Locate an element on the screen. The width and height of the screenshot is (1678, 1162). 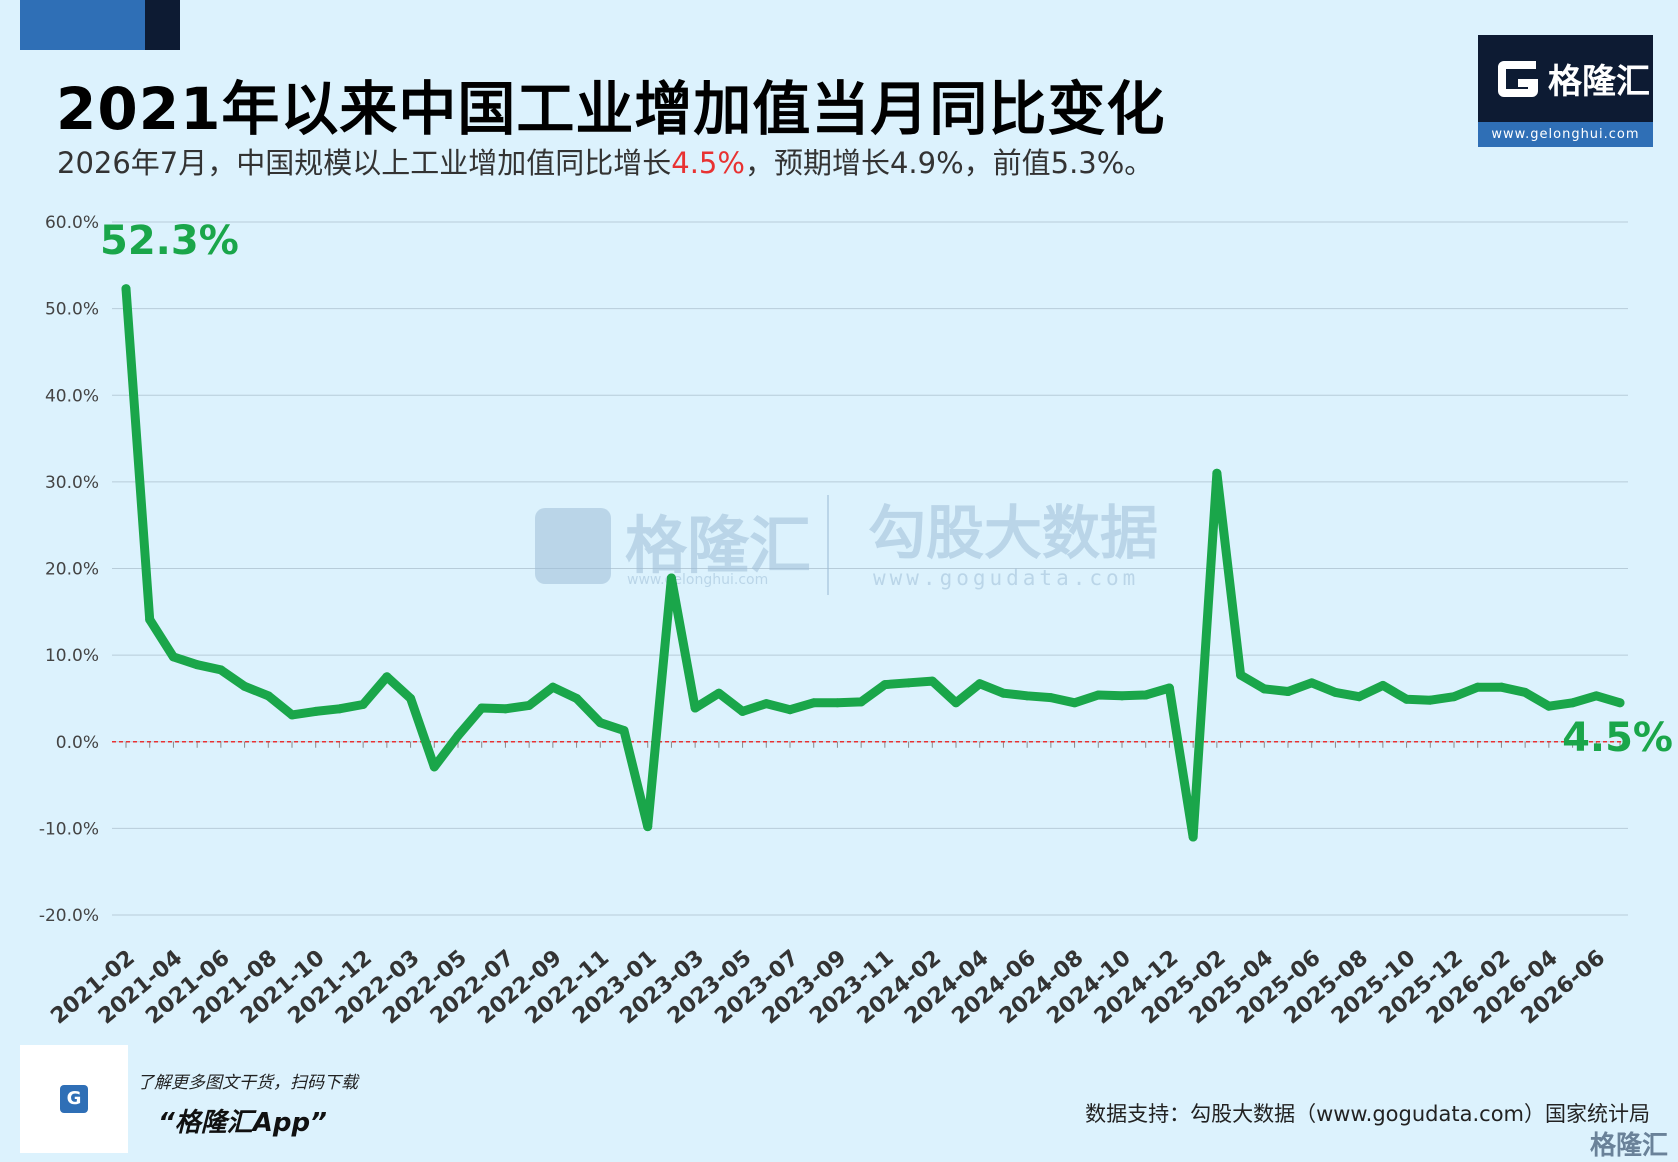
y-tick-label: 20.0% is located at coordinates (72, 570).